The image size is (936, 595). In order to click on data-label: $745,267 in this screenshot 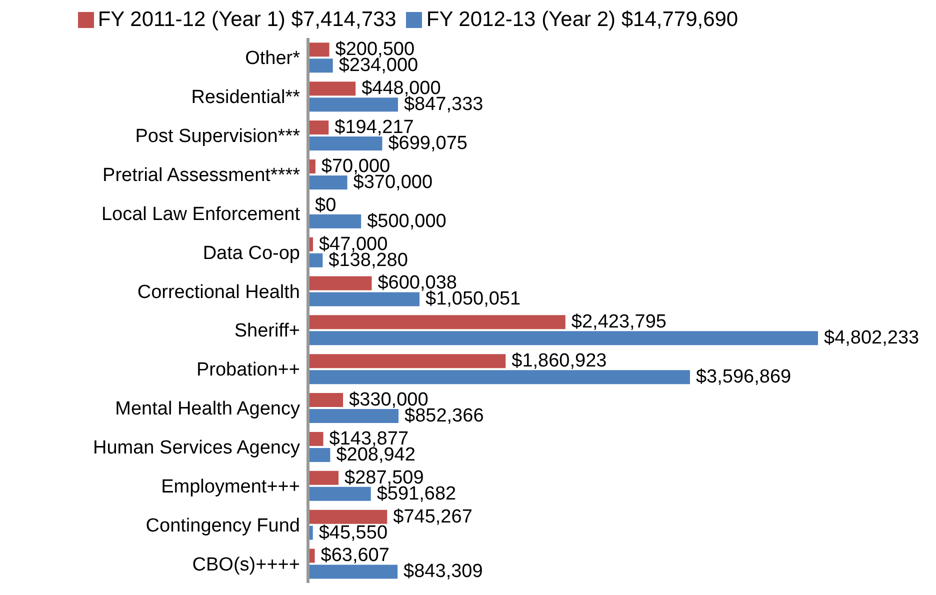, I will do `click(432, 517)`.